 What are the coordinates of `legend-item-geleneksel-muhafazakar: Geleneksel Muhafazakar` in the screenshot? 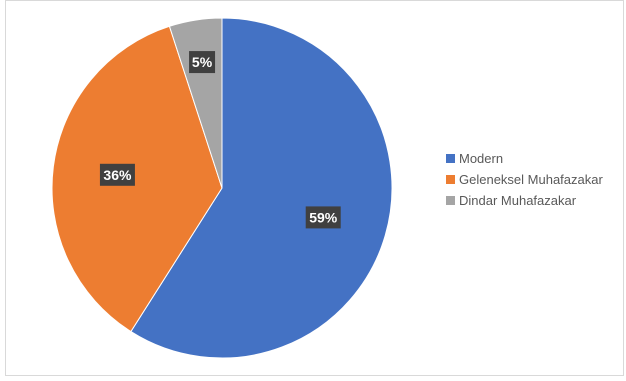 It's located at (535, 179).